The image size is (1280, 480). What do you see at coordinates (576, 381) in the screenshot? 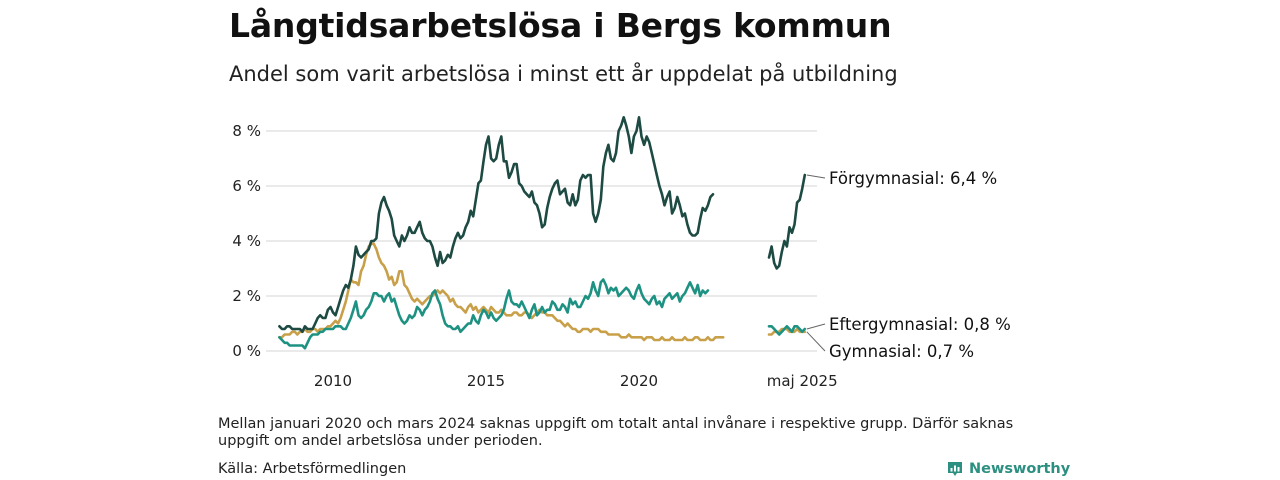
I see `x-axis-ticks: 2010 2015 2020 maj 2025` at bounding box center [576, 381].